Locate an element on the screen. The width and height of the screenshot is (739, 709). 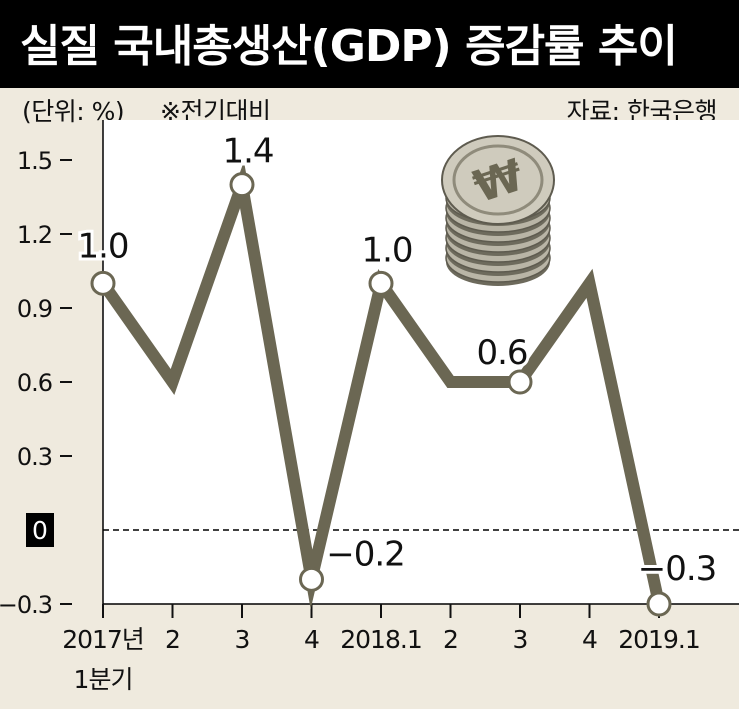
data-label: −0.2 is located at coordinates (365, 554).